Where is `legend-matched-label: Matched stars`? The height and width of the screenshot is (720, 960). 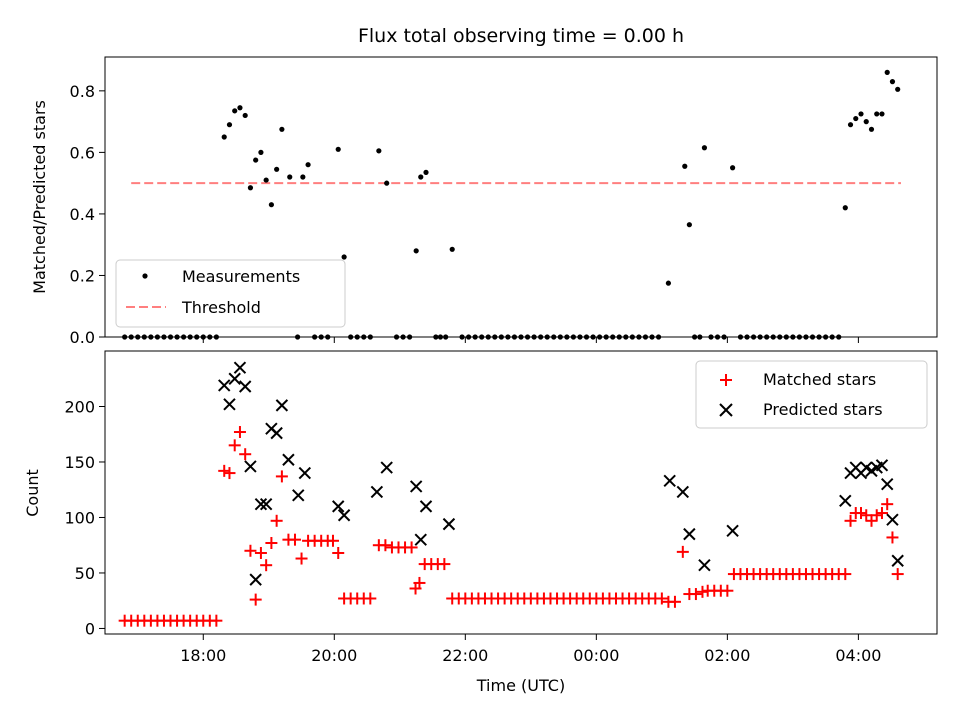 legend-matched-label: Matched stars is located at coordinates (819, 379).